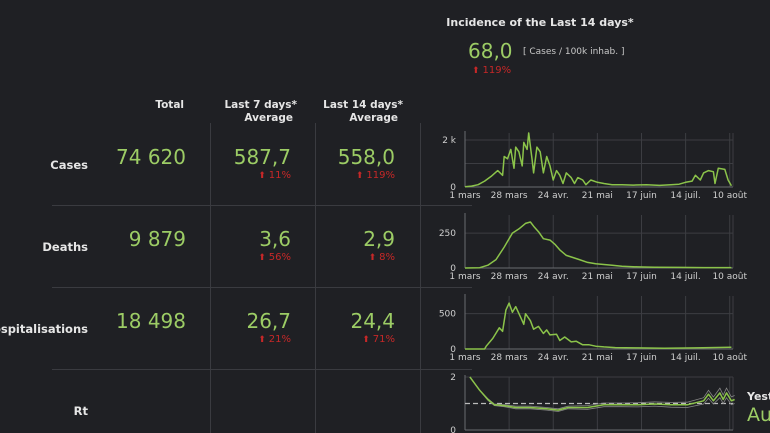 The image size is (770, 433). Describe the element at coordinates (381, 257) in the screenshot. I see `deaths-chg14: ⬆ 8%` at that location.